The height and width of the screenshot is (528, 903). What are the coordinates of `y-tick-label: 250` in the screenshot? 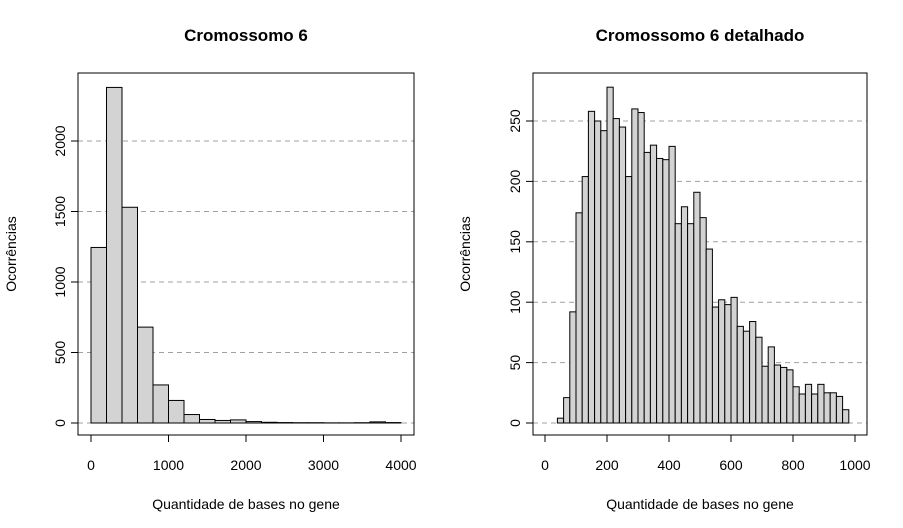 It's located at (515, 121).